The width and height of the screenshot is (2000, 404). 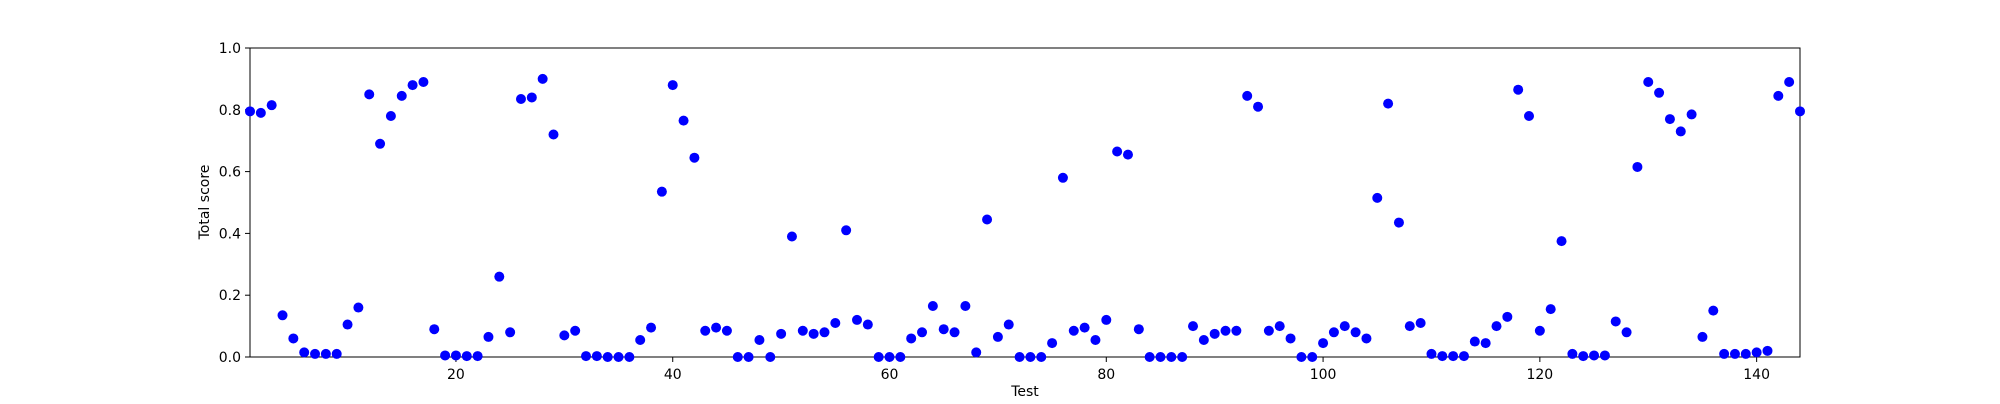 I want to click on y-tick-label: 1.0, so click(x=230, y=49).